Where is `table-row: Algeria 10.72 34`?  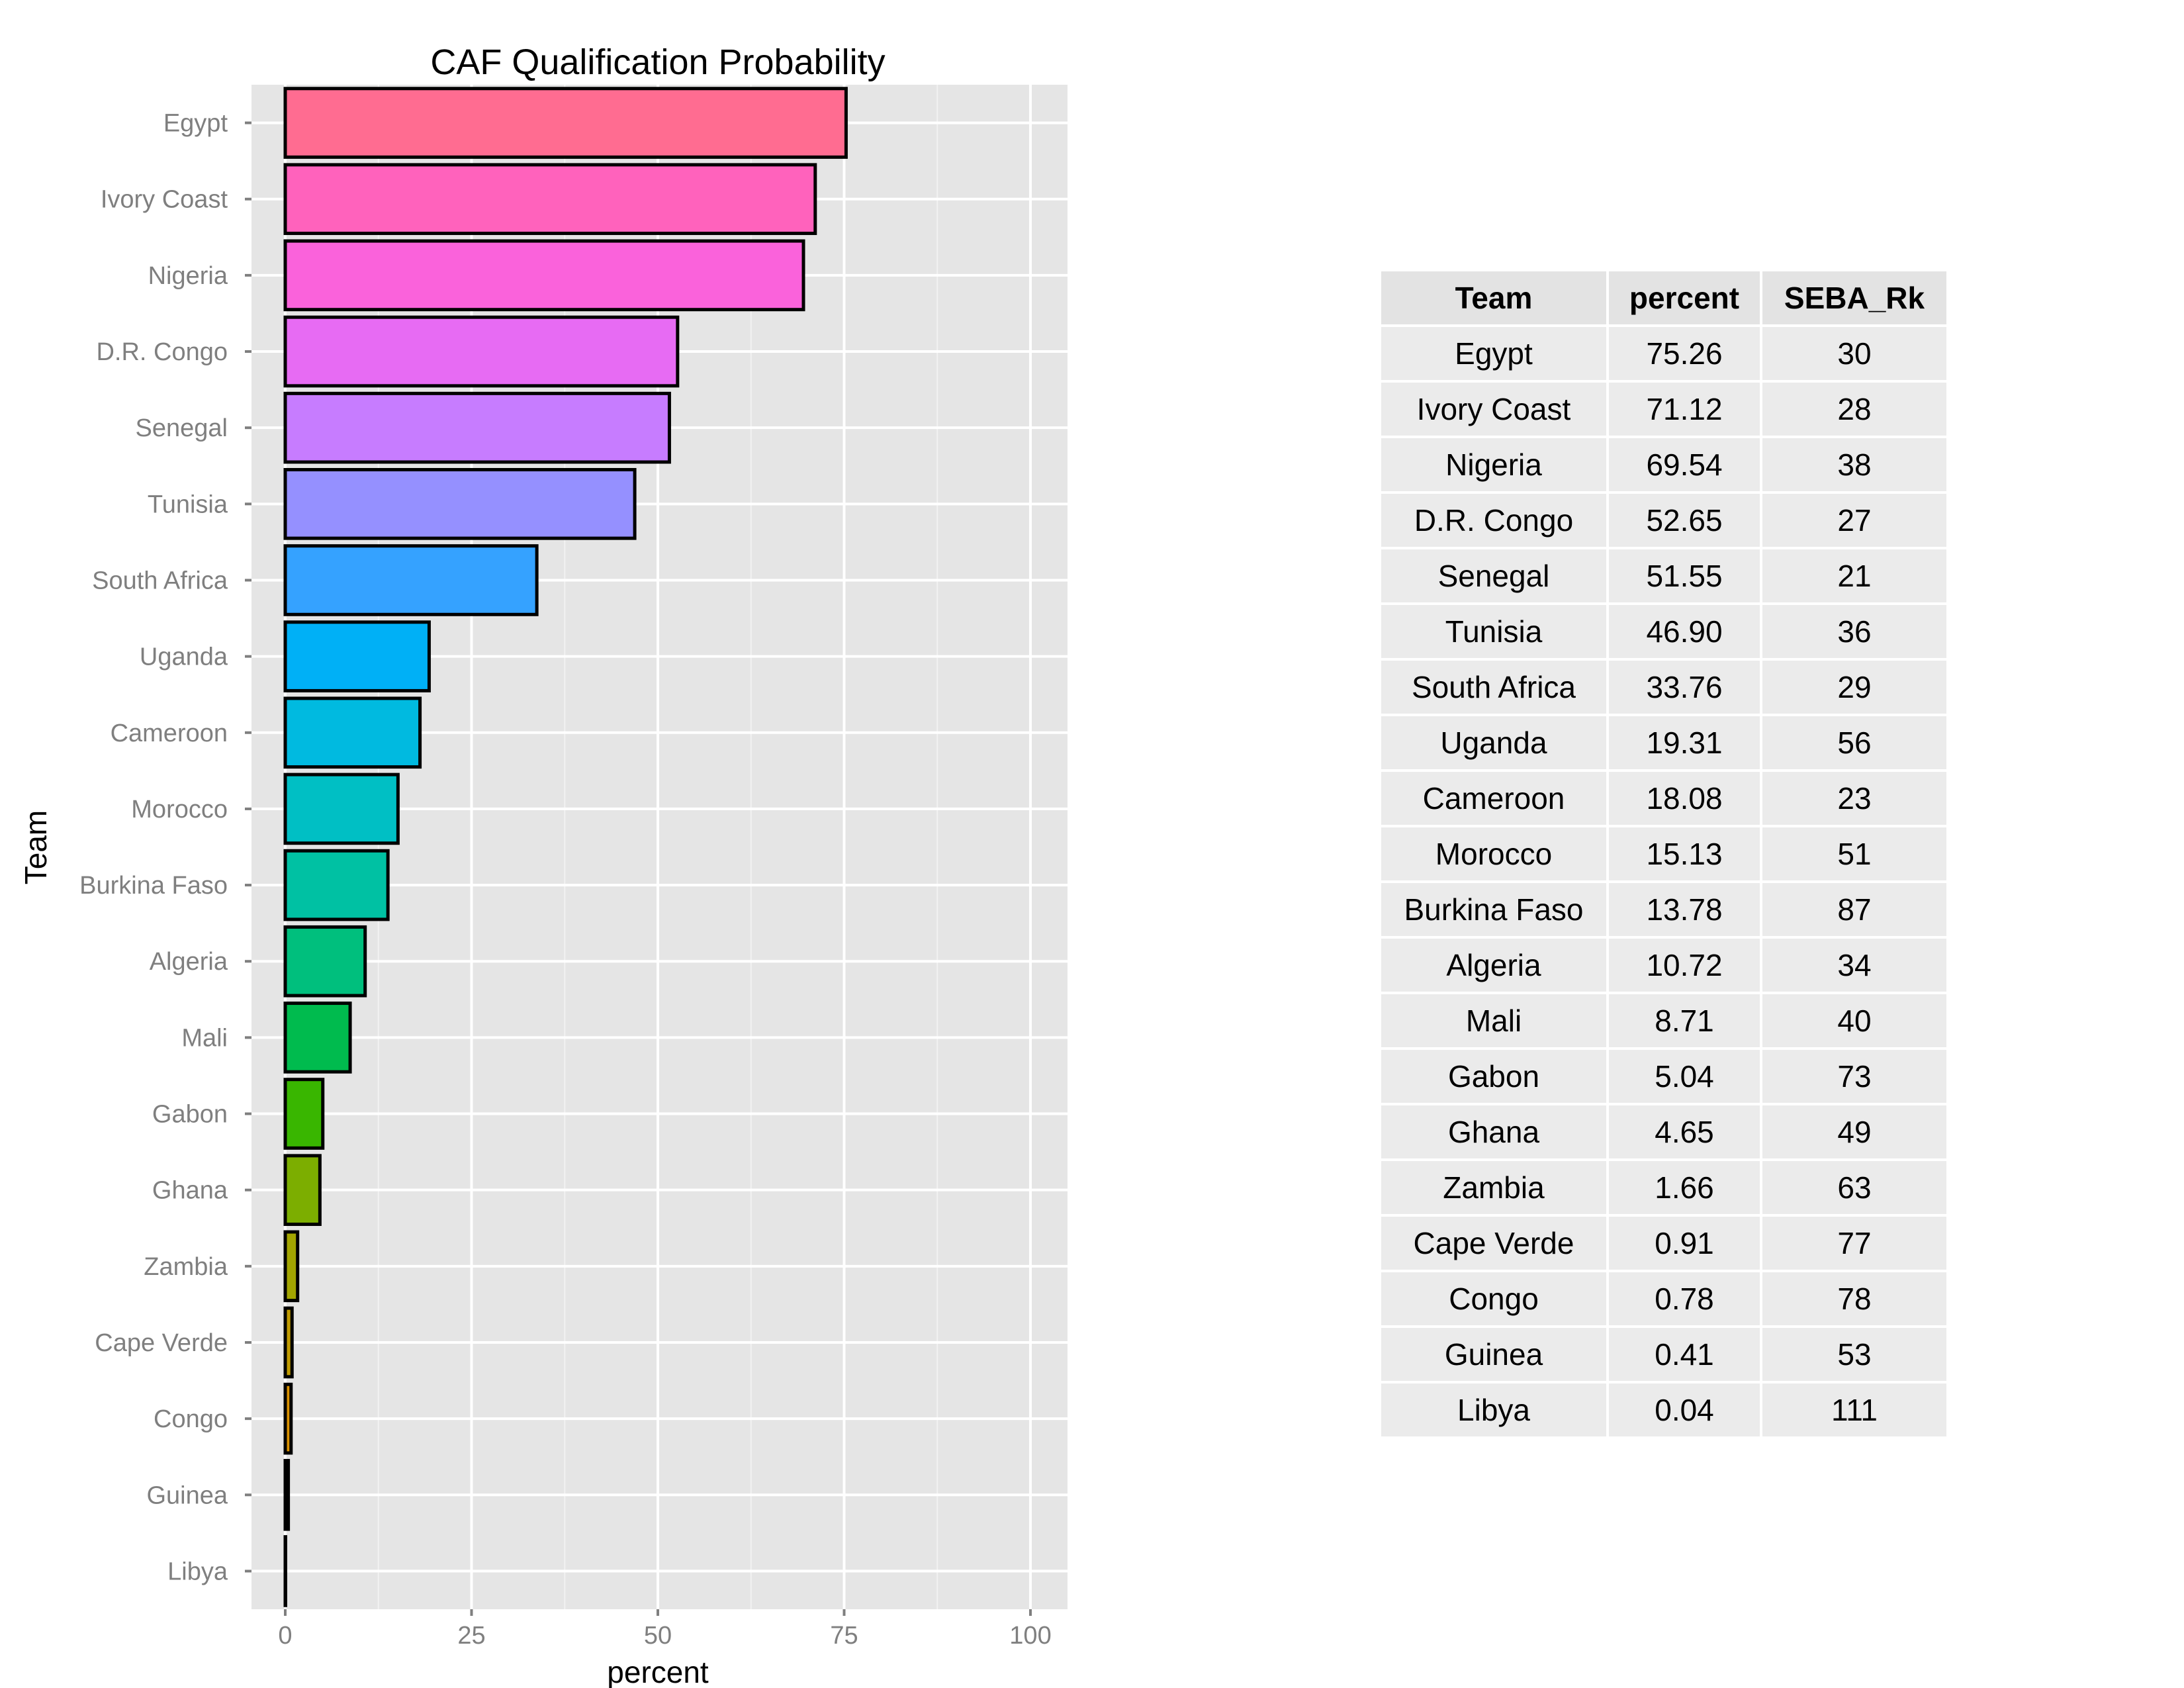
table-row: Algeria 10.72 34 is located at coordinates (1664, 965).